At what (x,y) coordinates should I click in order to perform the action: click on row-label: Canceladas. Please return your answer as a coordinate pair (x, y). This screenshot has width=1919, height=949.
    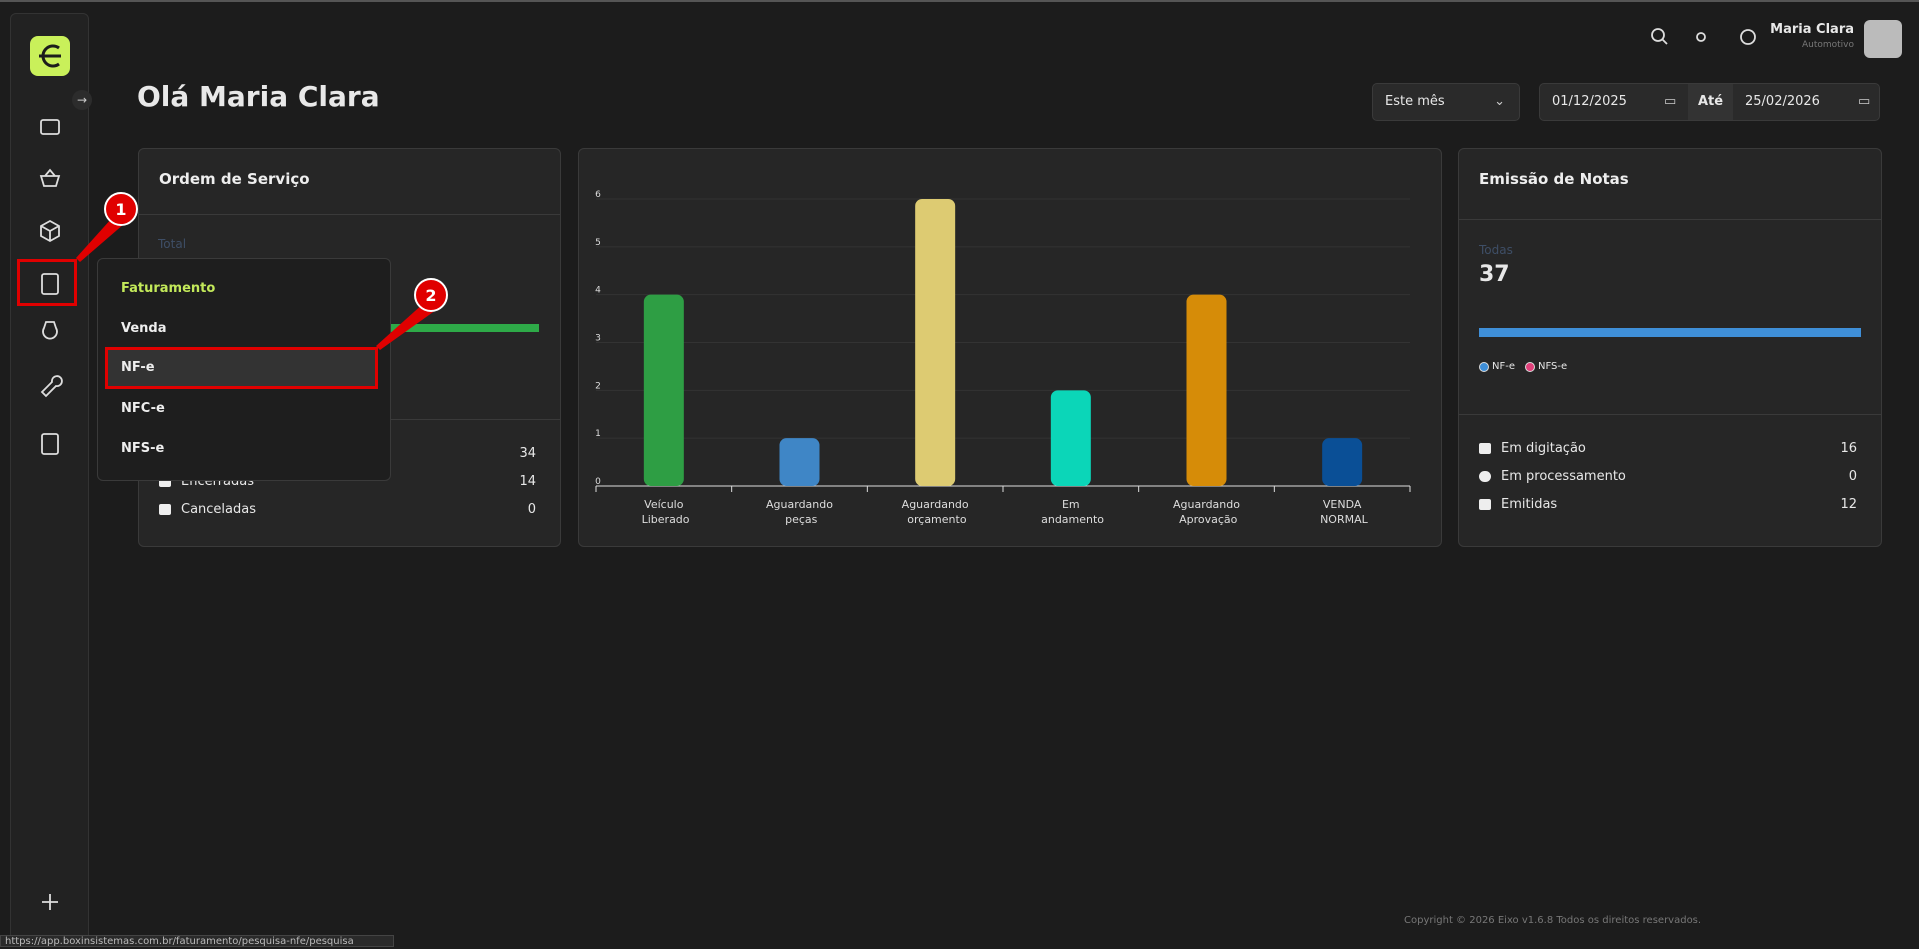
    Looking at the image, I should click on (218, 509).